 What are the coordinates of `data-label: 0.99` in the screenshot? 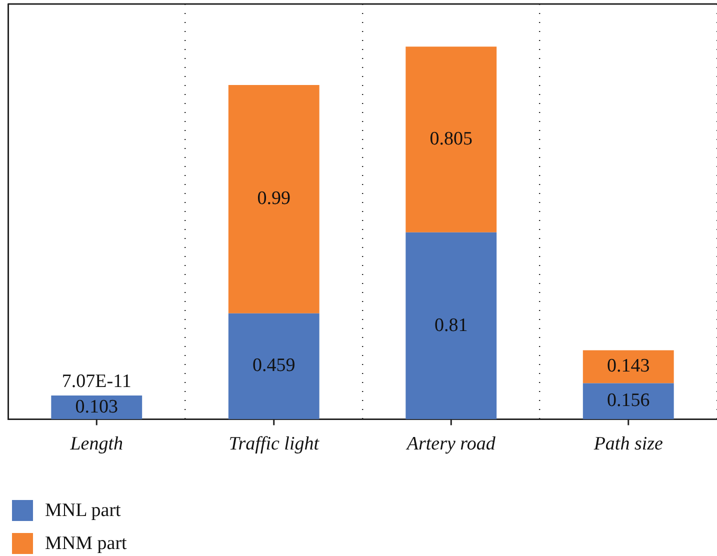 It's located at (273, 199).